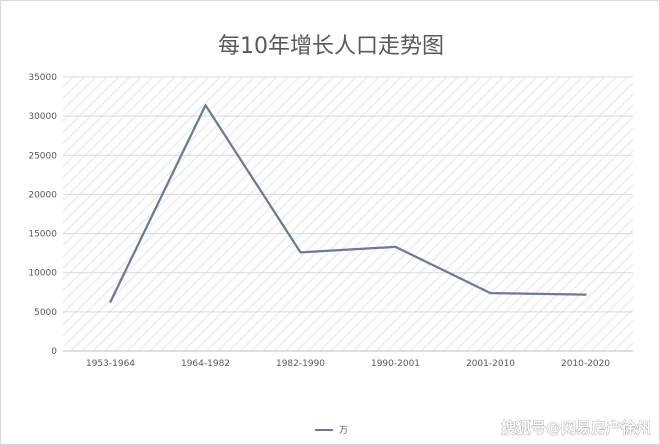 The width and height of the screenshot is (660, 445). Describe the element at coordinates (395, 364) in the screenshot. I see `x-tick-label: 1990-2001` at that location.